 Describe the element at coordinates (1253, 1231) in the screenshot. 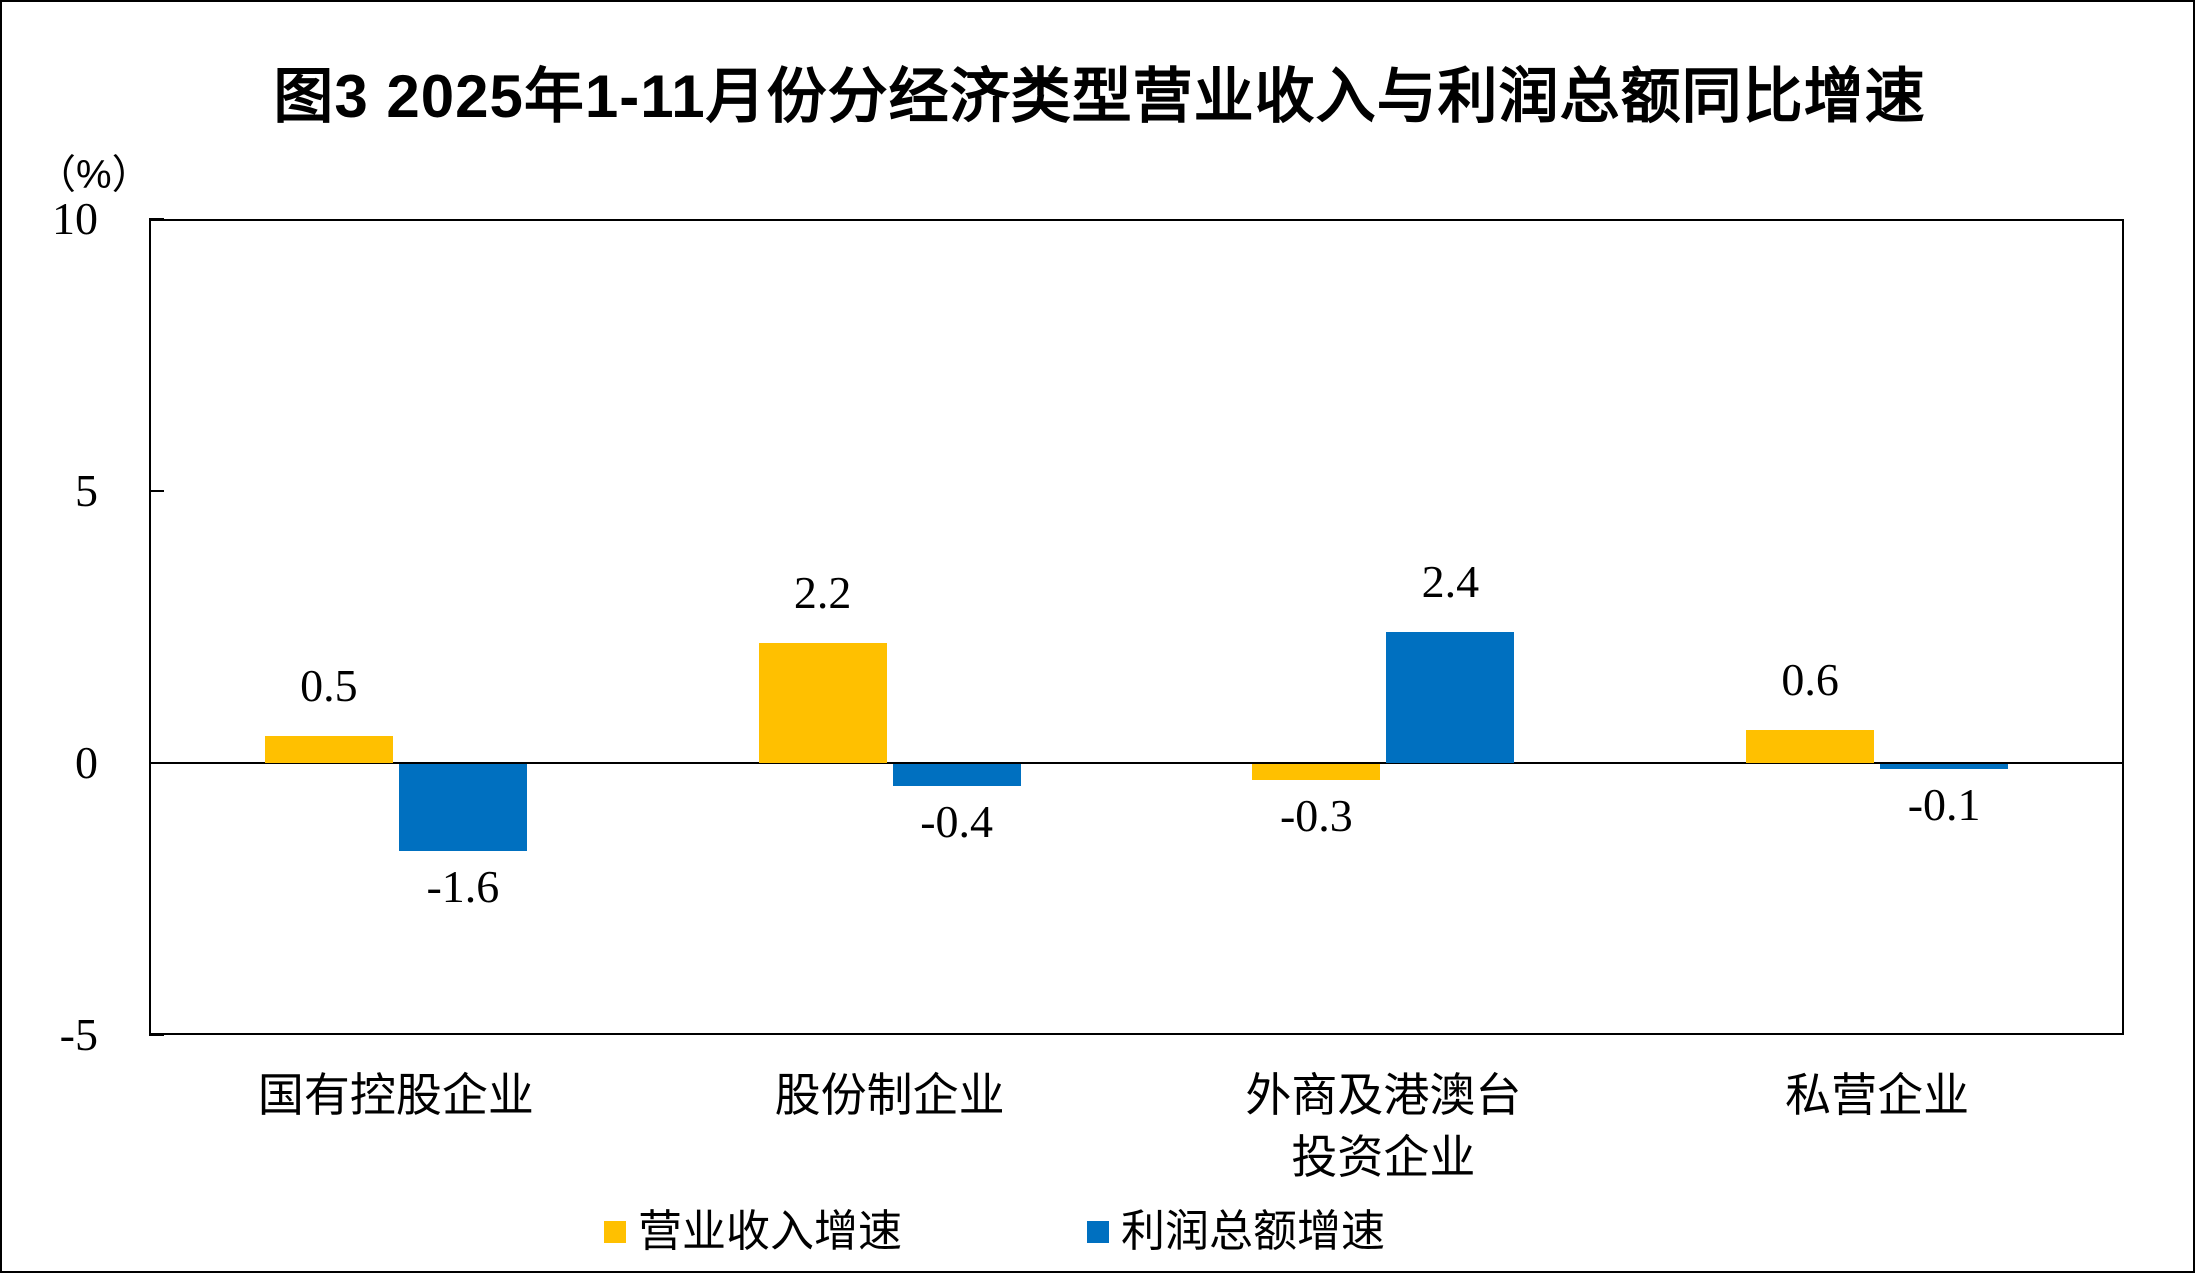

I see `legend-label-series2: 利润总额增速` at that location.